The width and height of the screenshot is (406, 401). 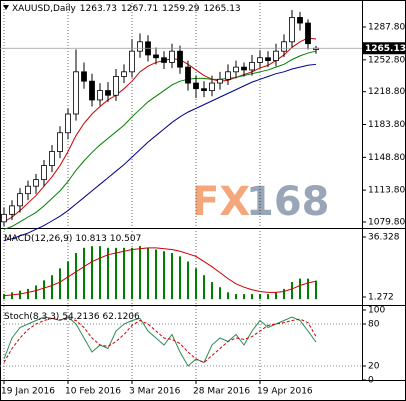 I want to click on symbol-icon, so click(x=6, y=7).